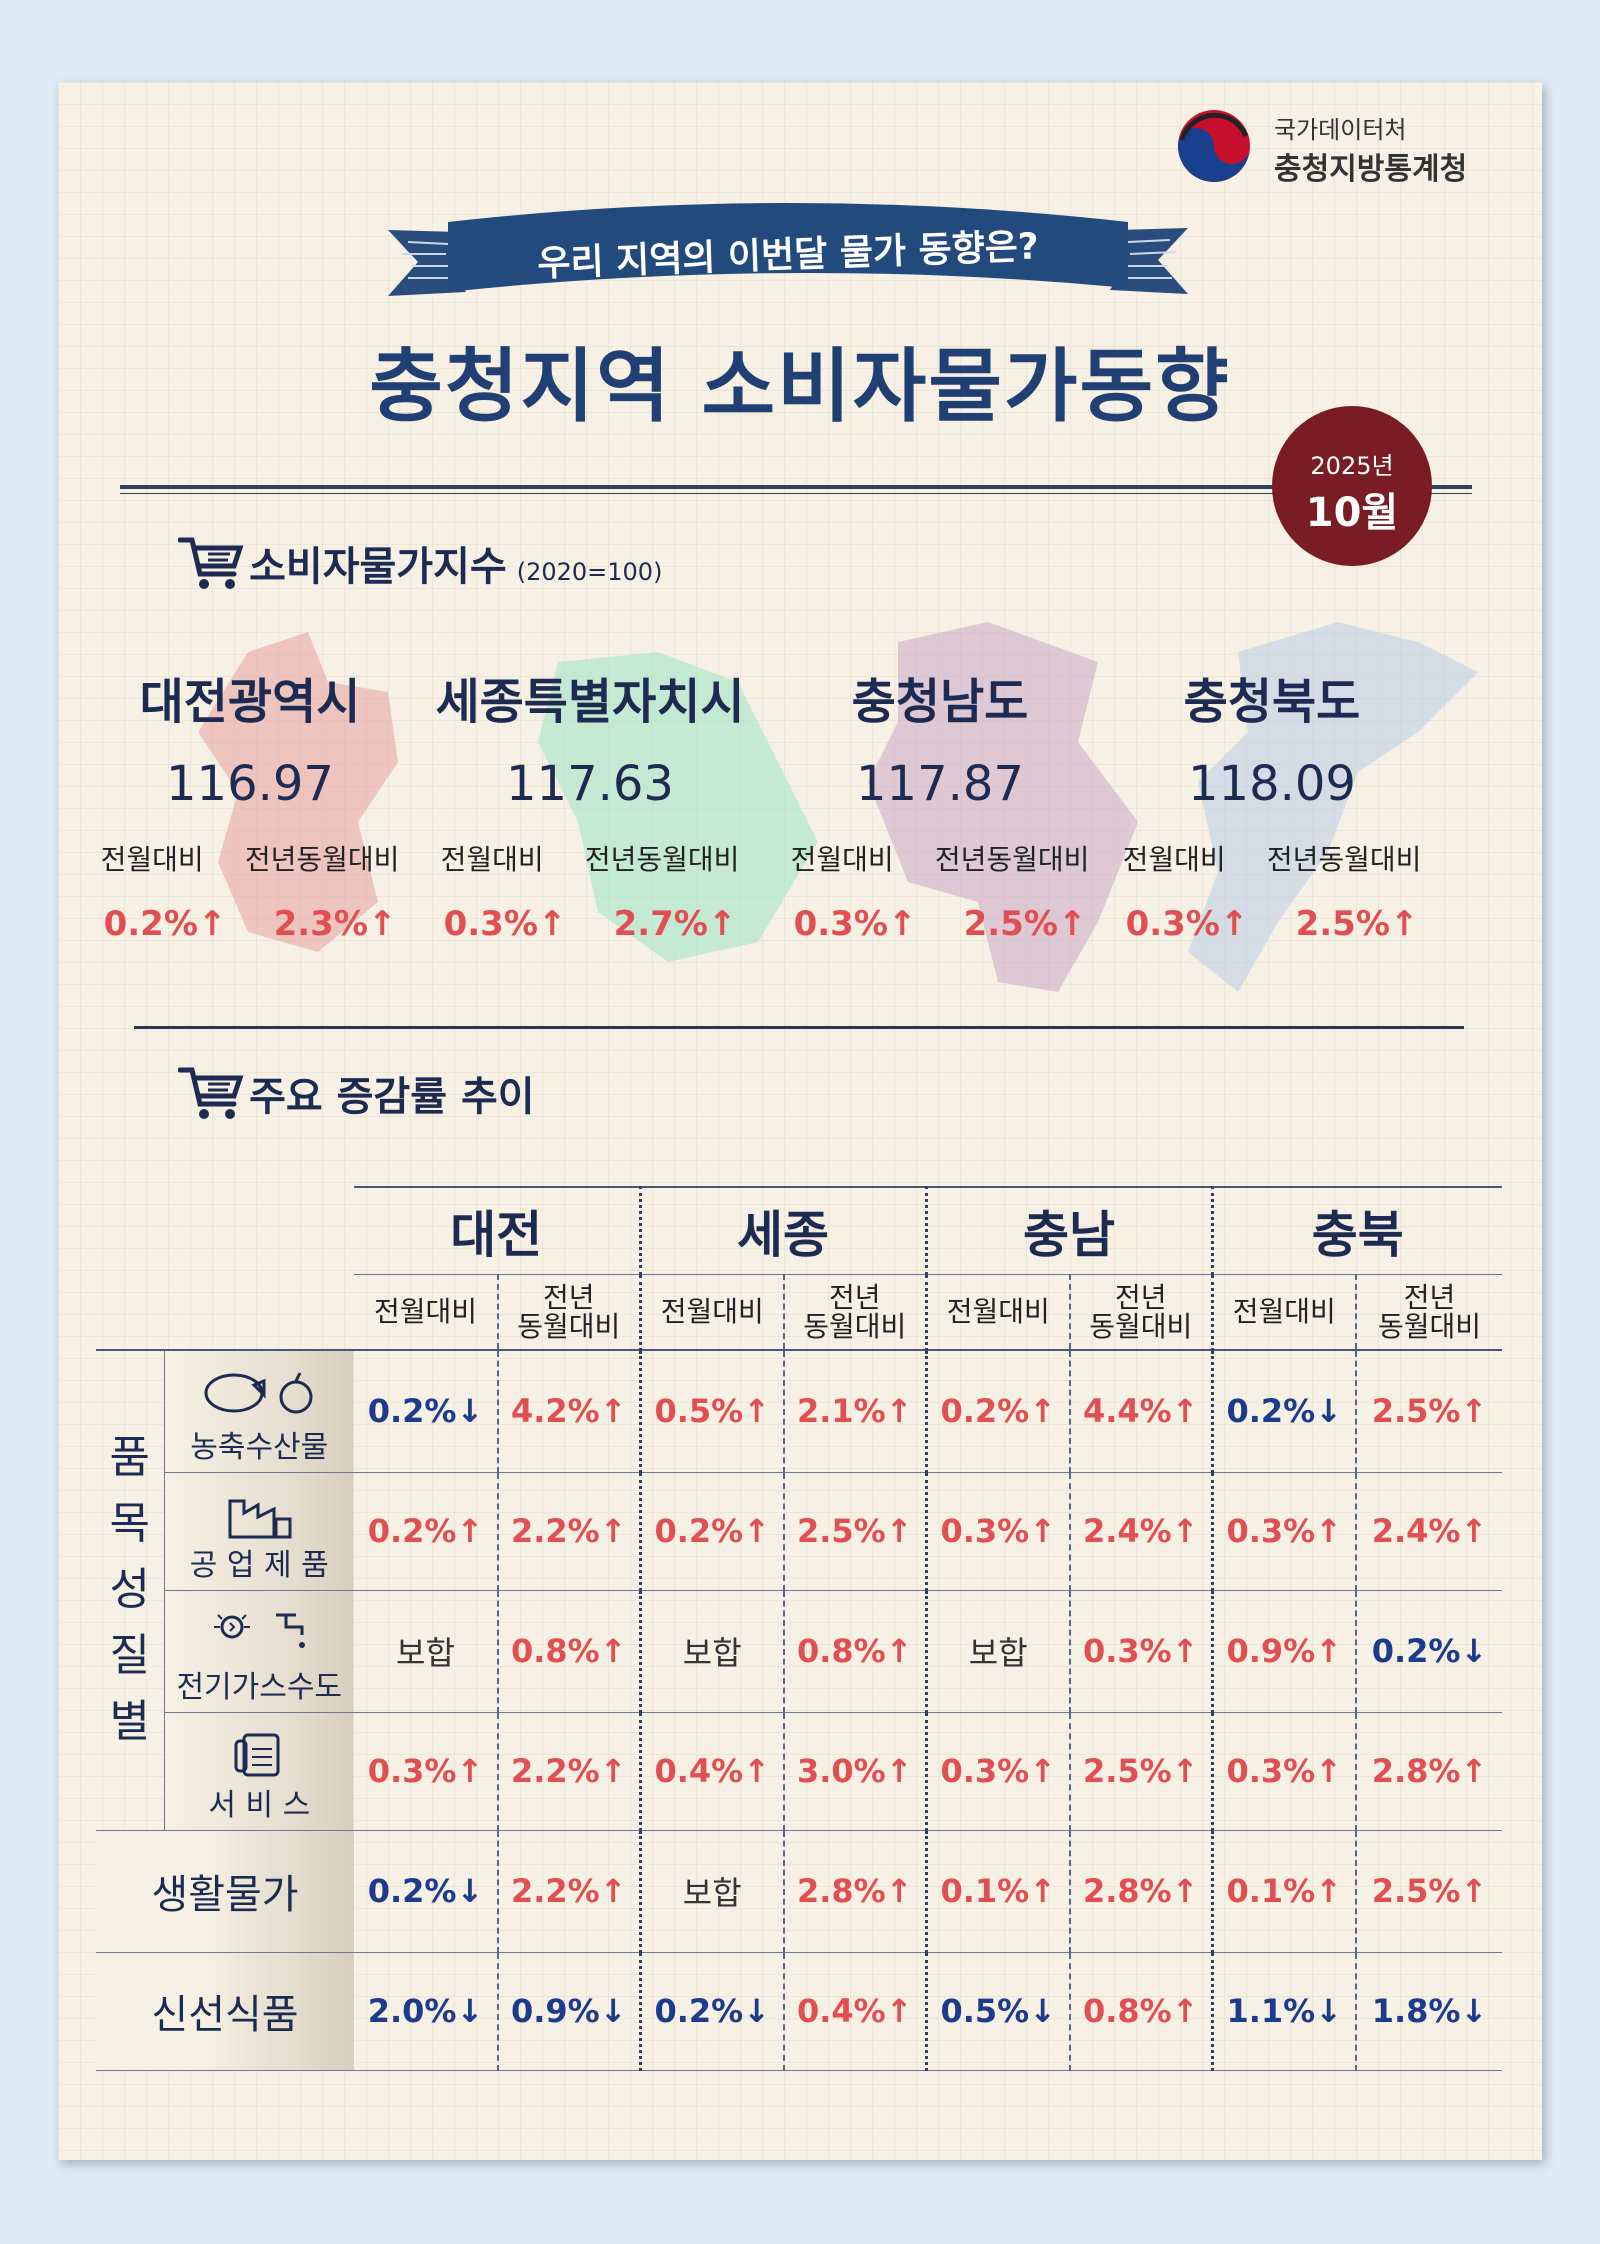 This screenshot has width=1600, height=2244. What do you see at coordinates (856, 2011) in the screenshot?
I see `value-cell: 0.4%↑` at bounding box center [856, 2011].